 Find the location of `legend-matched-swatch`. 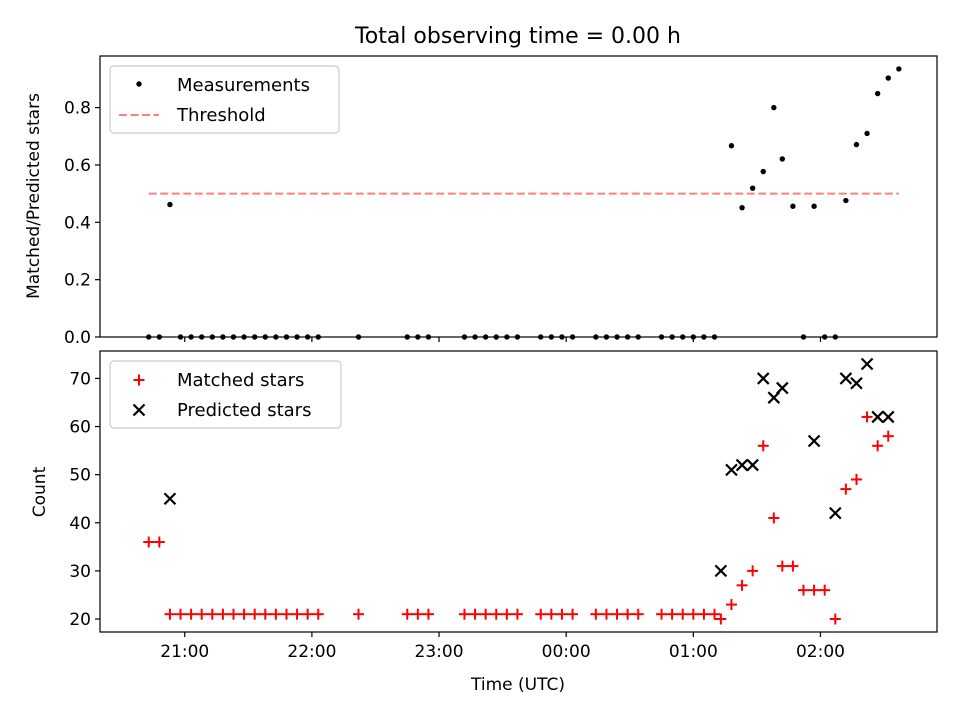

legend-matched-swatch is located at coordinates (139, 380).